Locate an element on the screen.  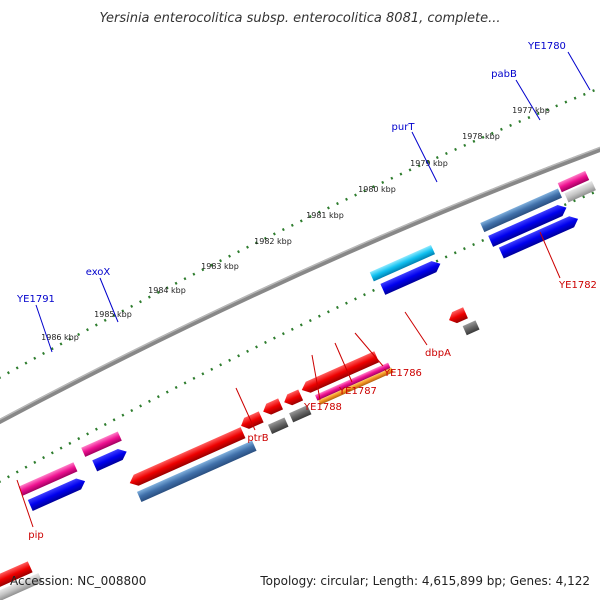
accession-text: Accession: NC_008800 is located at coordinates (78, 581).